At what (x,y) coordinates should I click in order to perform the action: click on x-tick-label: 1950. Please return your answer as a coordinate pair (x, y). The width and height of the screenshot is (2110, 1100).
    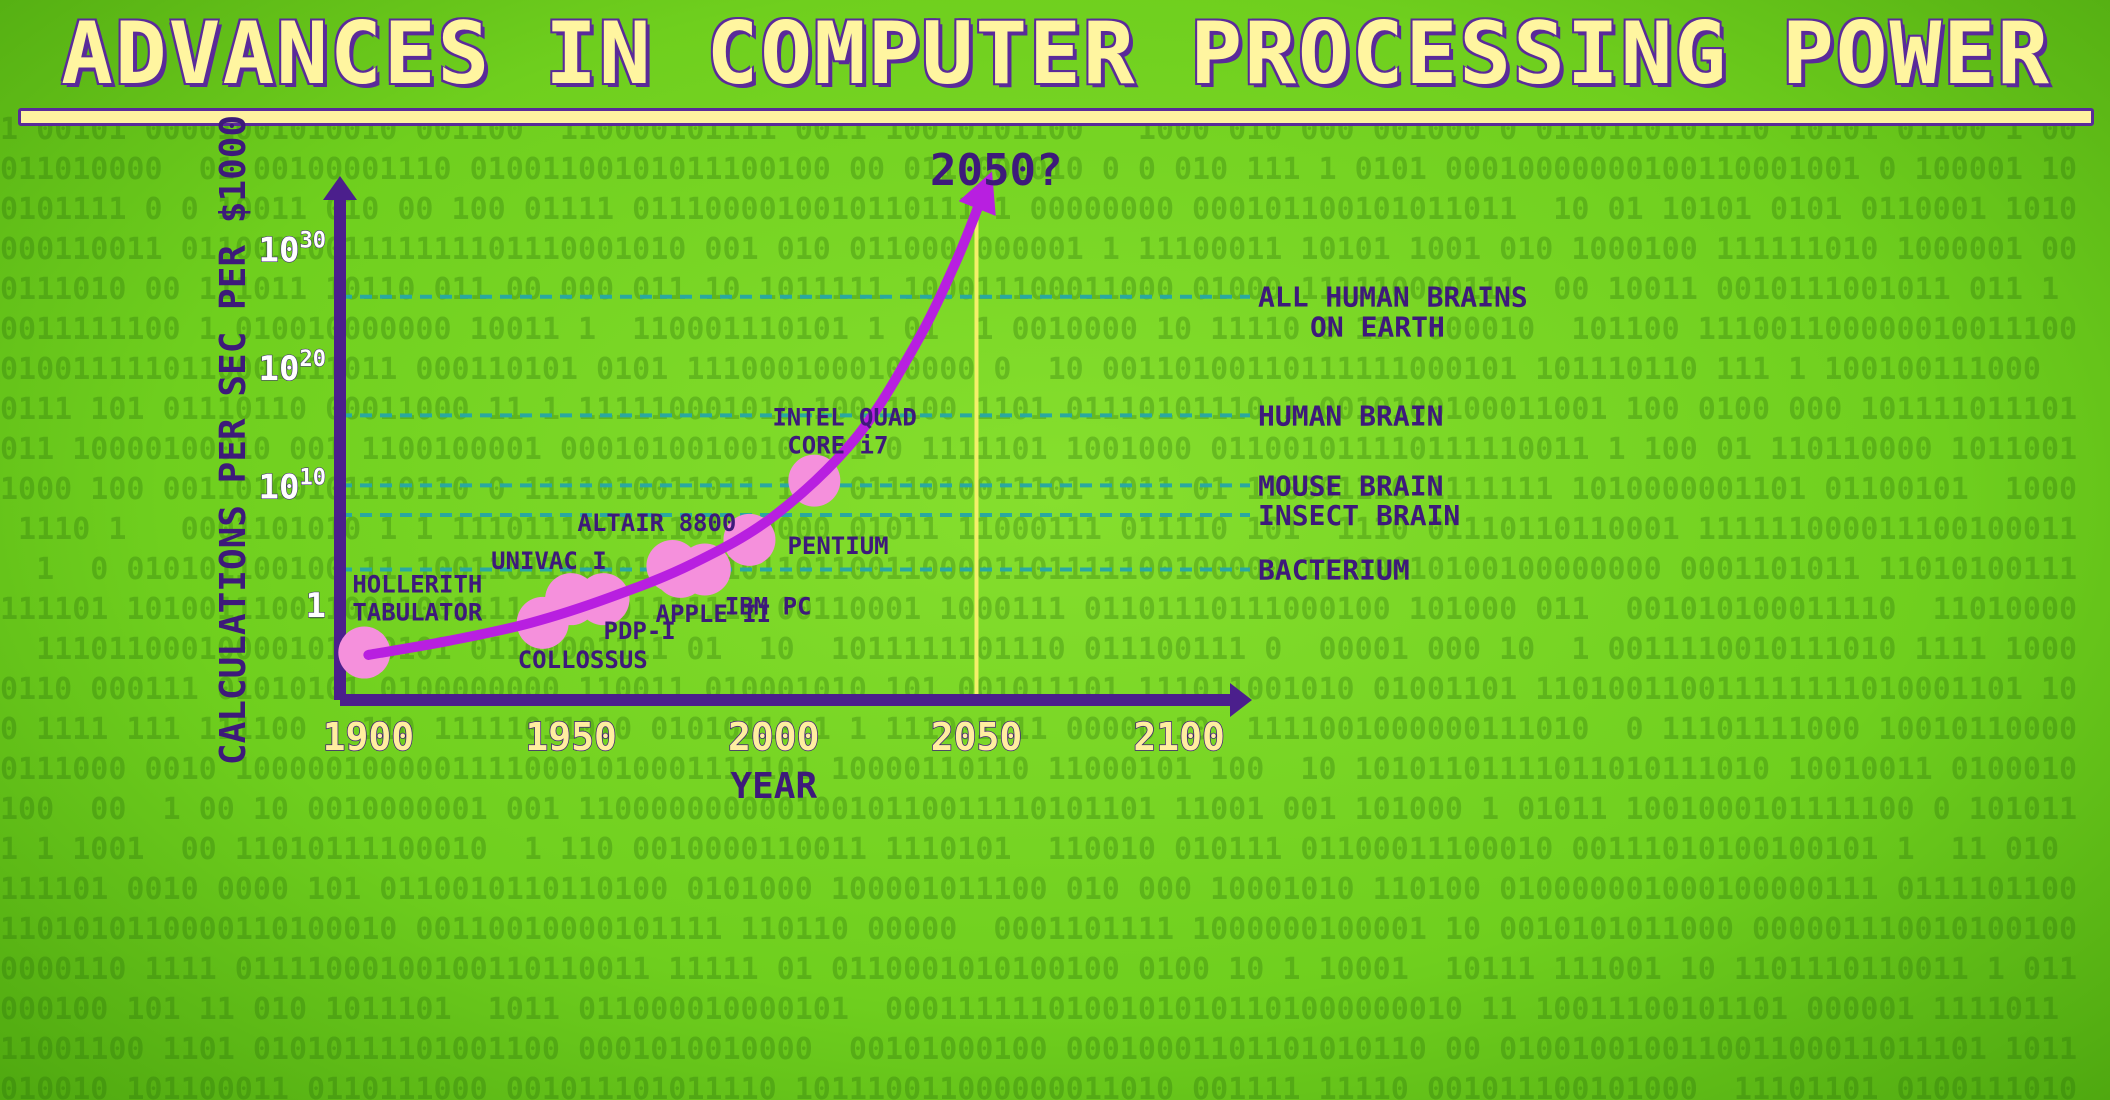
    Looking at the image, I should click on (571, 737).